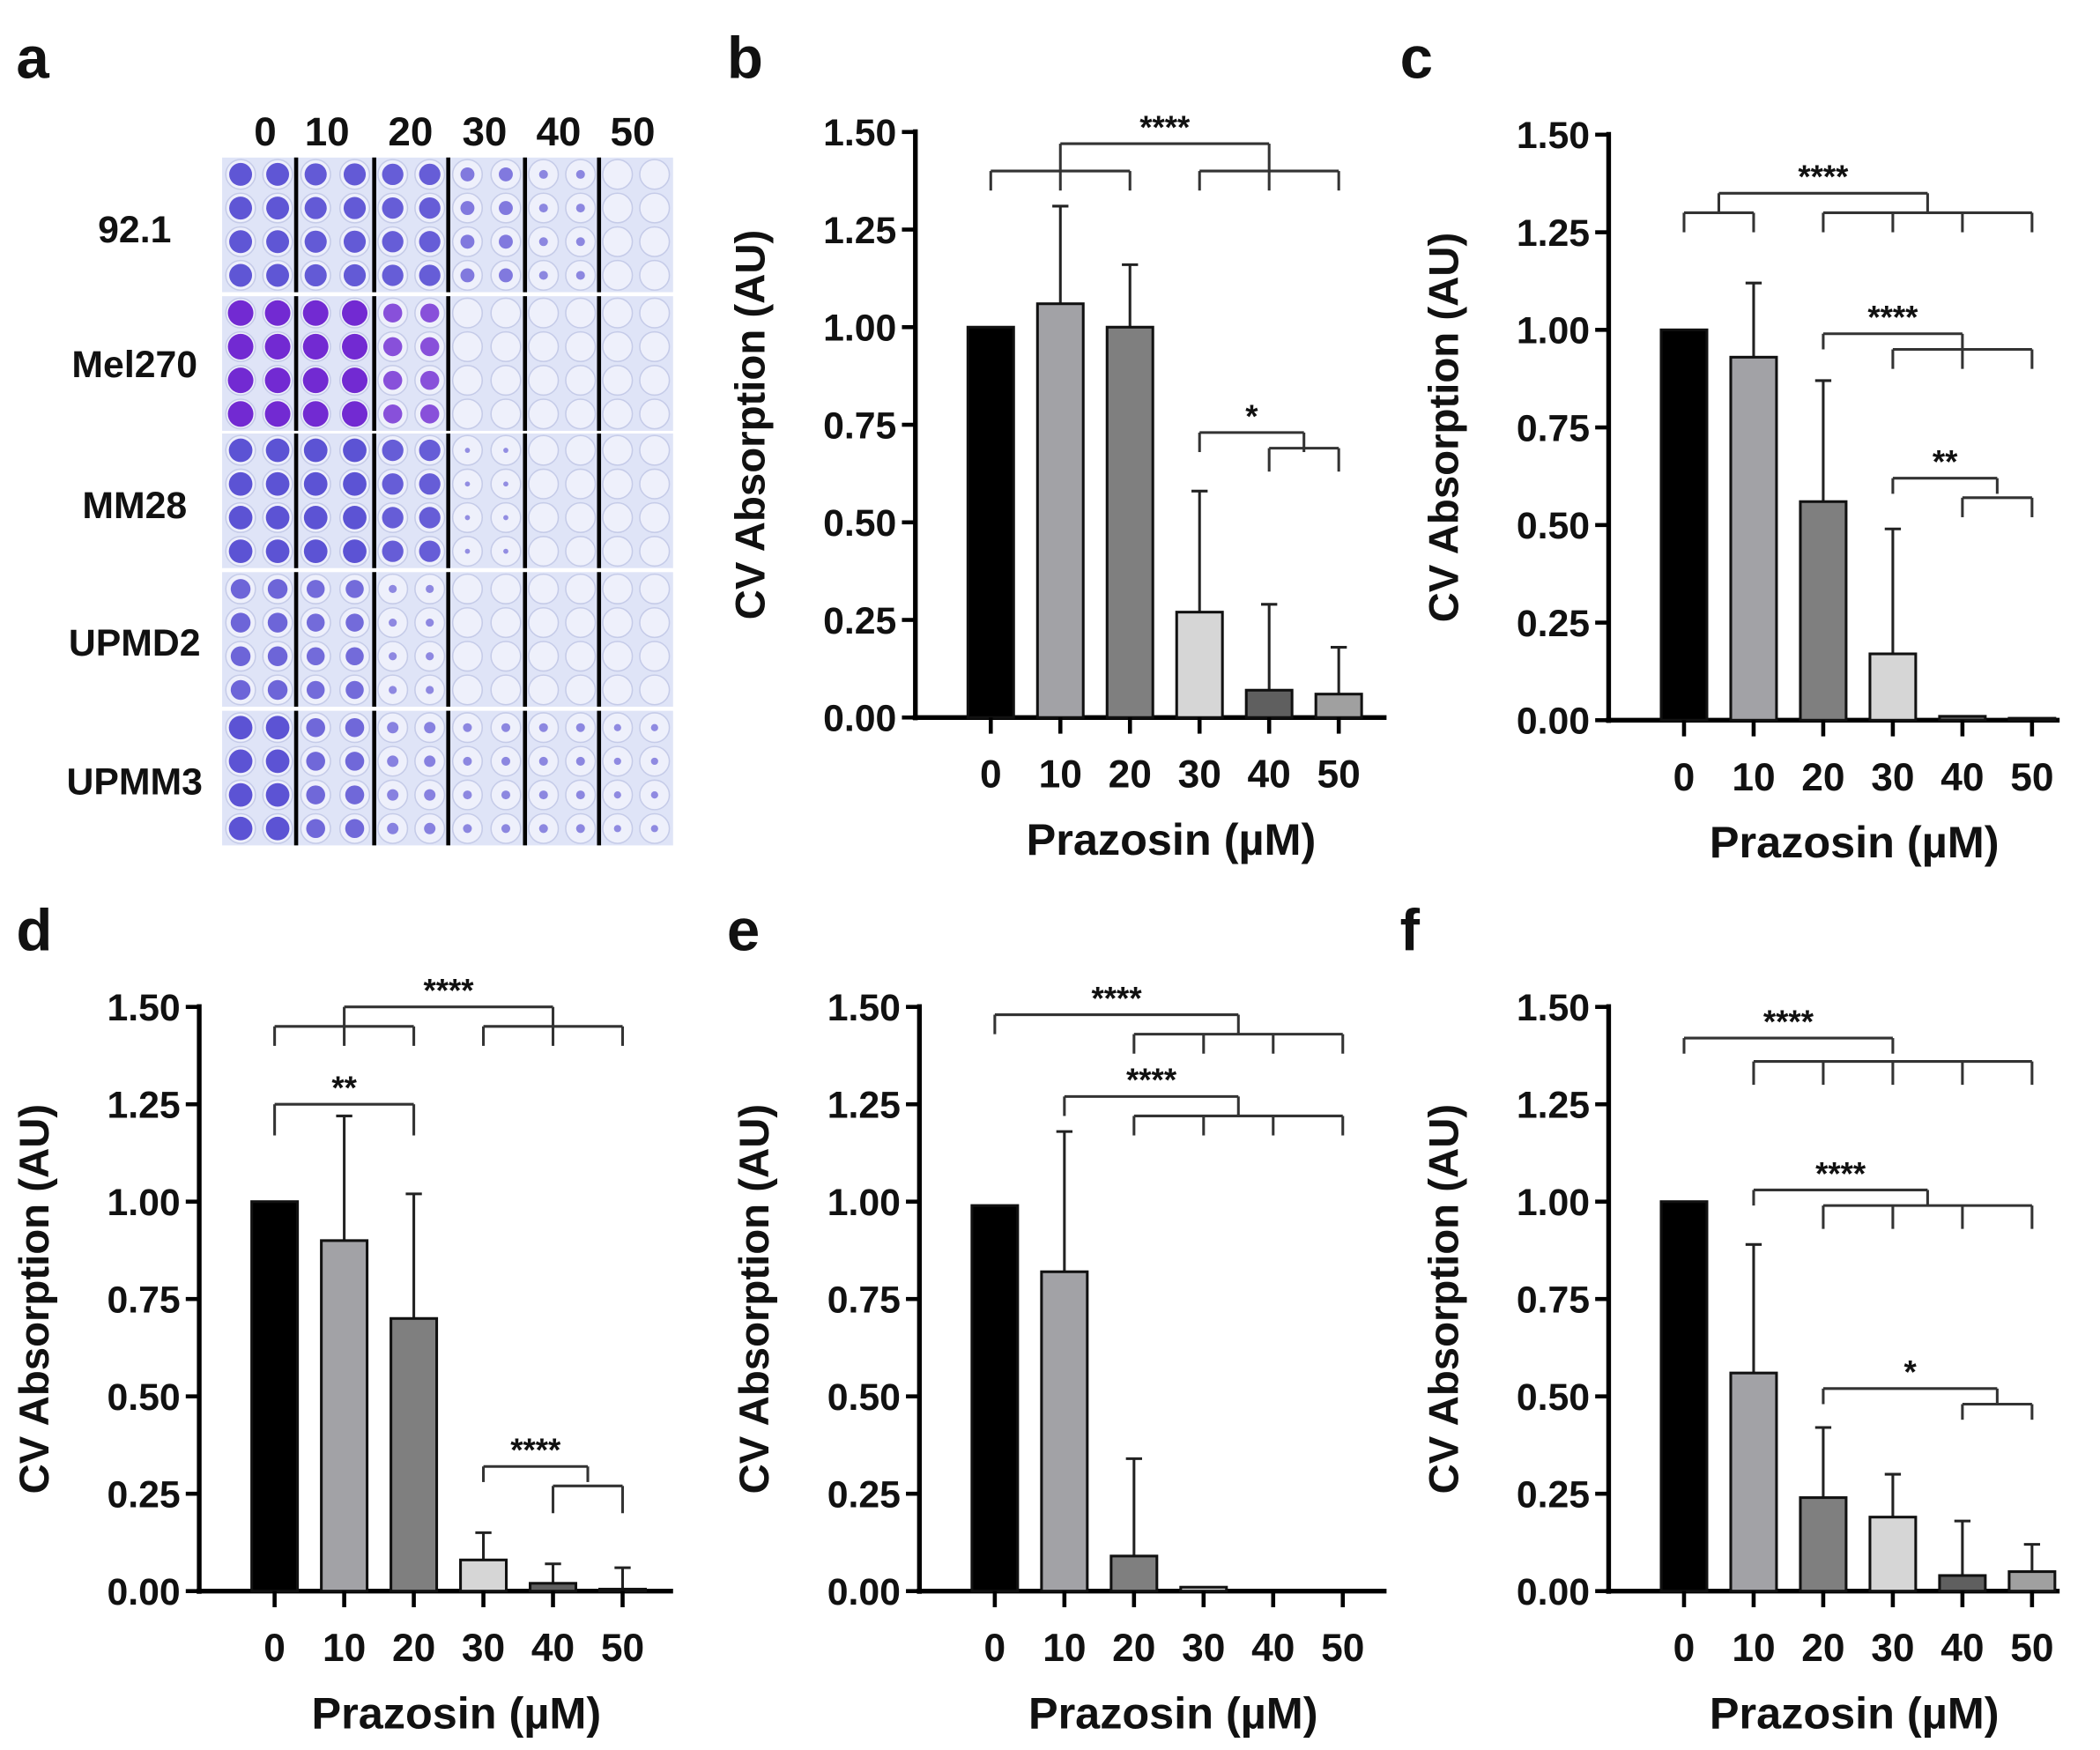 This screenshot has height=1750, width=2100. Describe the element at coordinates (1134, 1648) in the screenshot. I see `x-tick-label: 20` at that location.